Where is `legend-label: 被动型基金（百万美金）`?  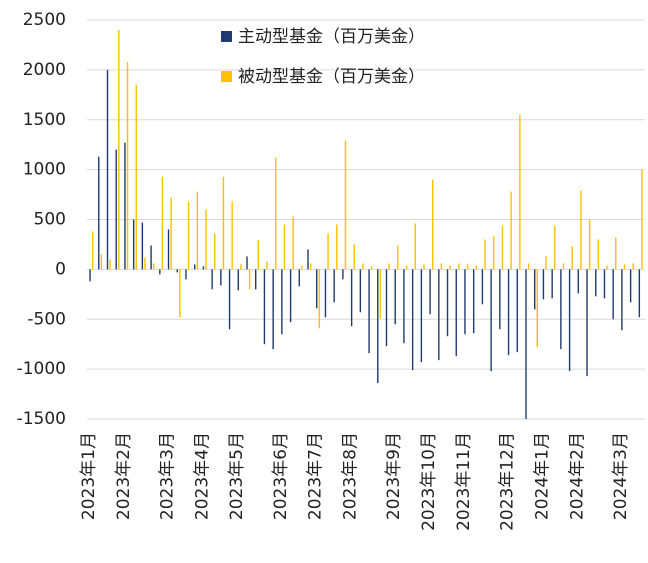 legend-label: 被动型基金（百万美金） is located at coordinates (331, 77).